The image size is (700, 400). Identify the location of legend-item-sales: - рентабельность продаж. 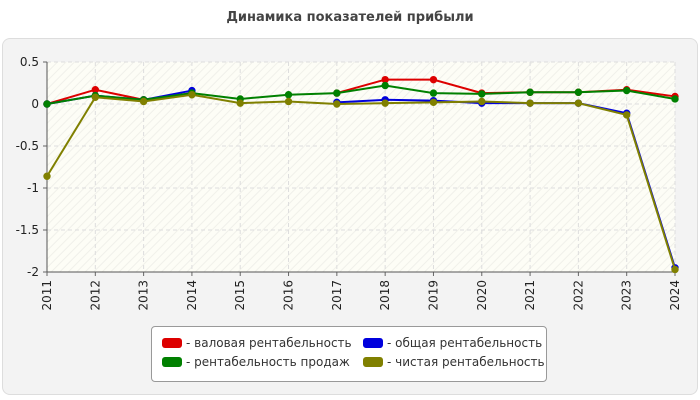
(256, 362).